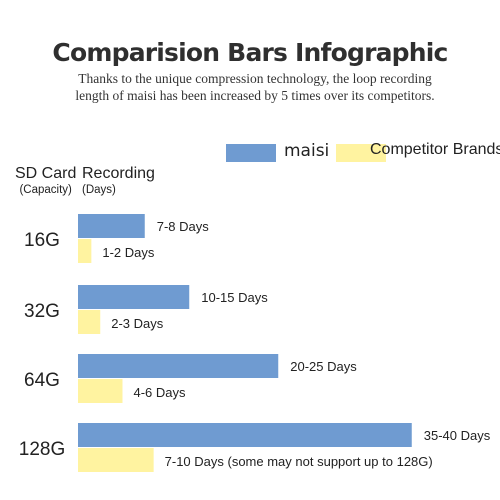 The width and height of the screenshot is (500, 500). What do you see at coordinates (245, 435) in the screenshot?
I see `bar-maisi-128G` at bounding box center [245, 435].